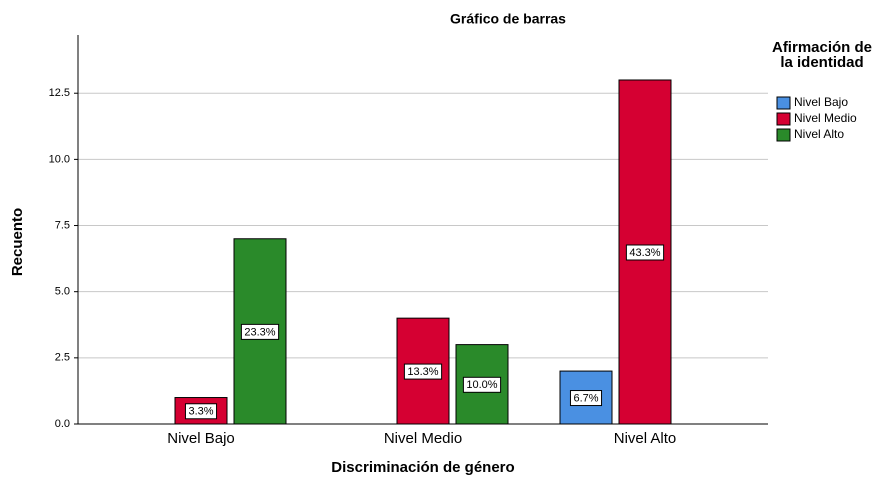  I want to click on chart-title: Gráfico de barras, so click(508, 19).